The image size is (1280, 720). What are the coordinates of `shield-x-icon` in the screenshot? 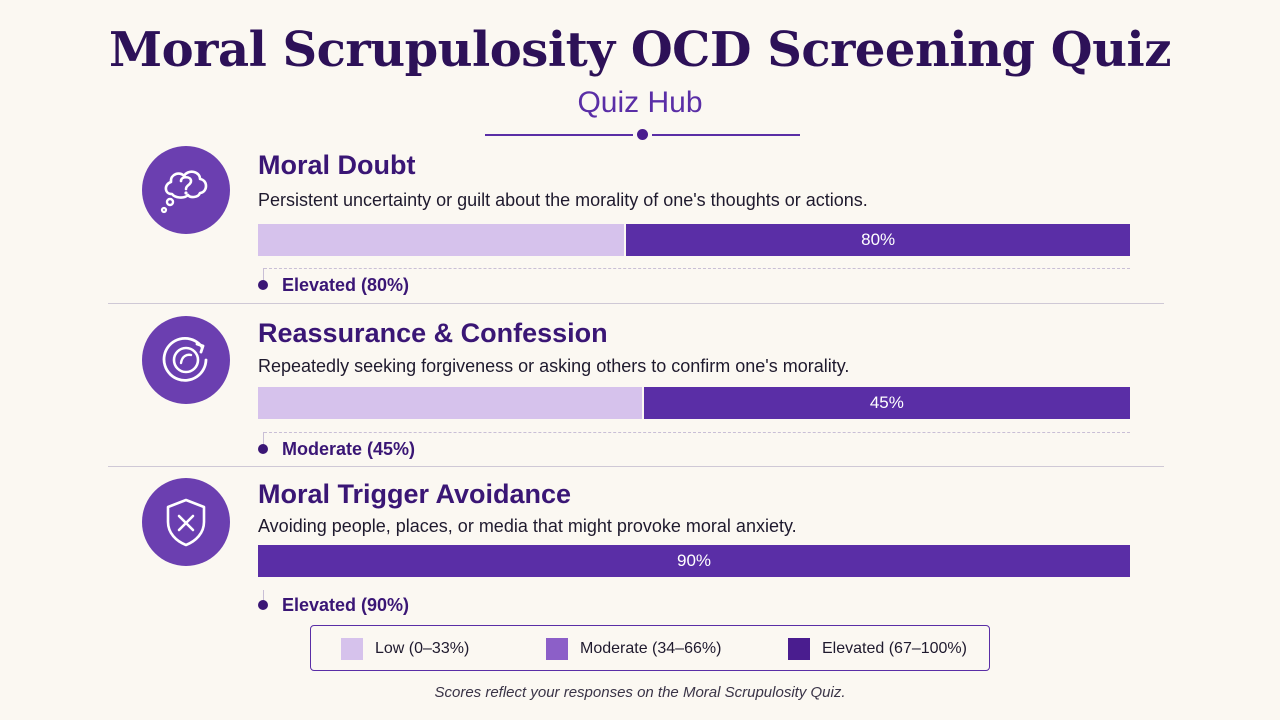 It's located at (186, 522).